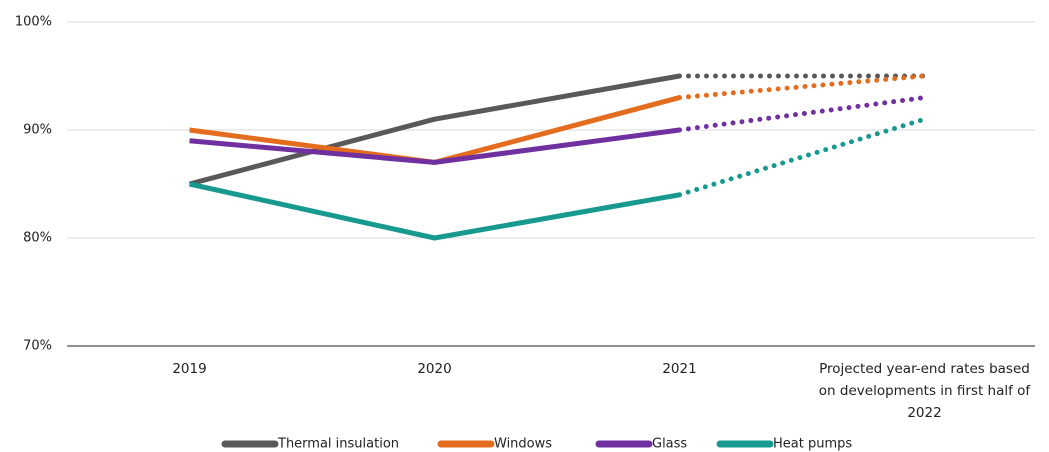  I want to click on legend-label: Heat pumps, so click(812, 444).